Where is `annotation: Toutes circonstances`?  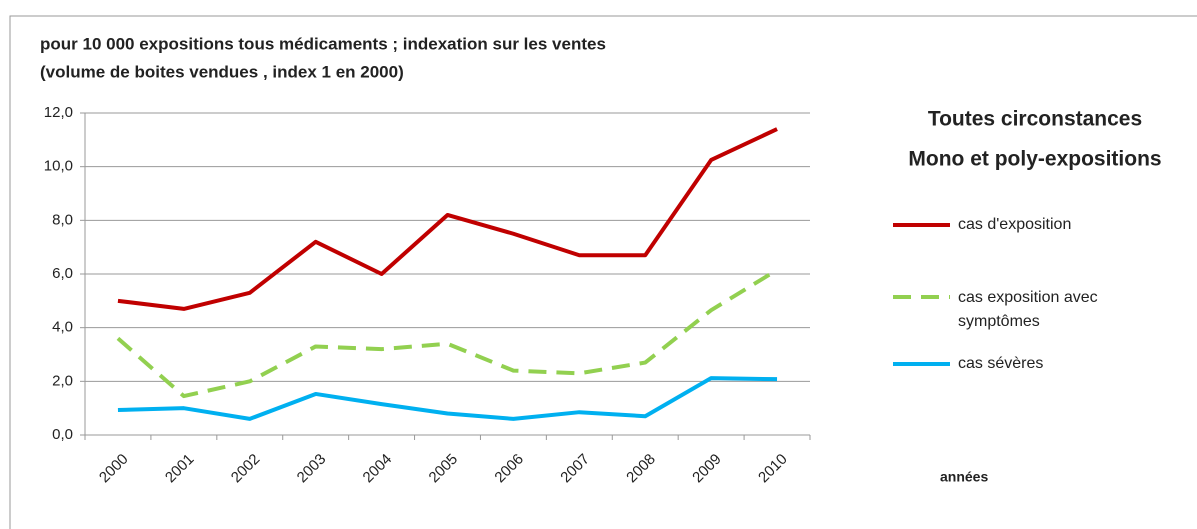 annotation: Toutes circonstances is located at coordinates (1035, 119).